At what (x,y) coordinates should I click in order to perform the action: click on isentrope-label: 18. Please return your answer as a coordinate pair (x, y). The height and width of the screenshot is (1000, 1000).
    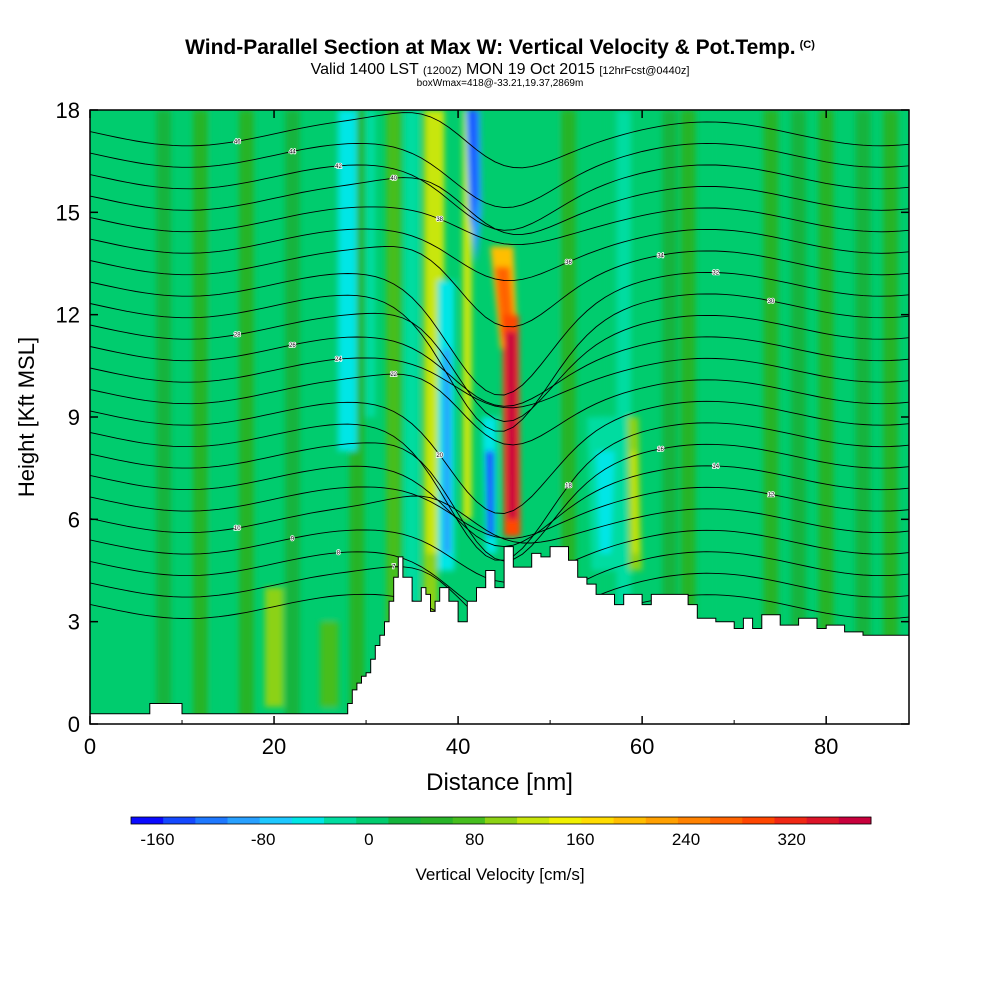
    Looking at the image, I should click on (568, 487).